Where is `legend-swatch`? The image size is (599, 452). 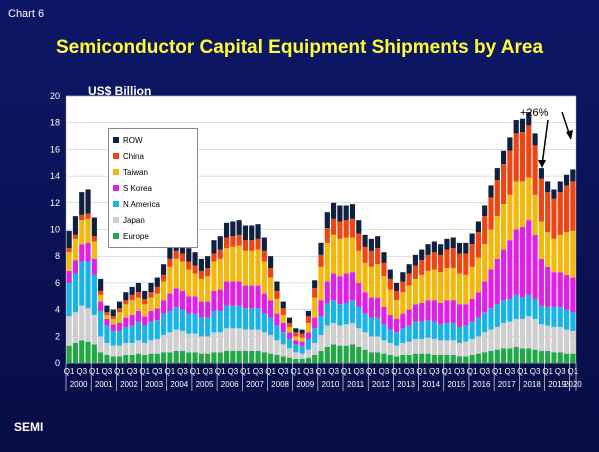
legend-swatch is located at coordinates (116, 220).